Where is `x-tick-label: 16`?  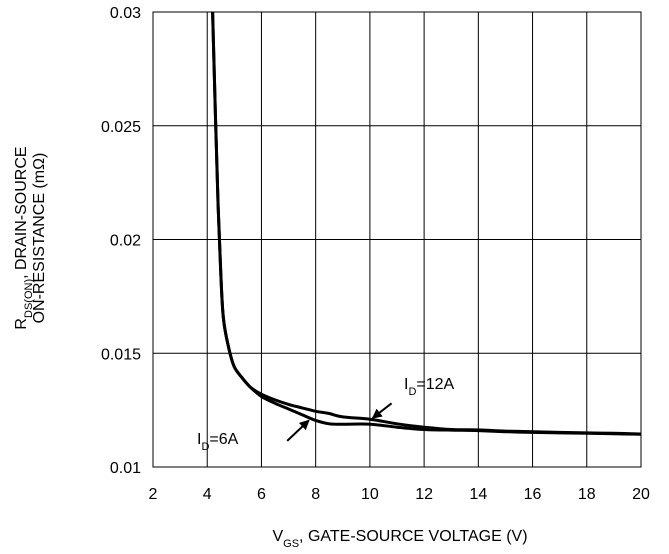 x-tick-label: 16 is located at coordinates (533, 494).